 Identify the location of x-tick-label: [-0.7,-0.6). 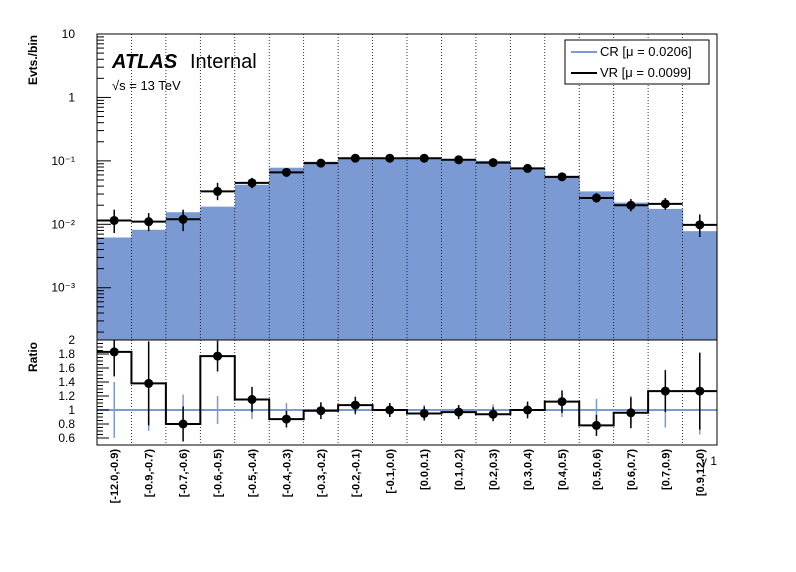
(184, 473).